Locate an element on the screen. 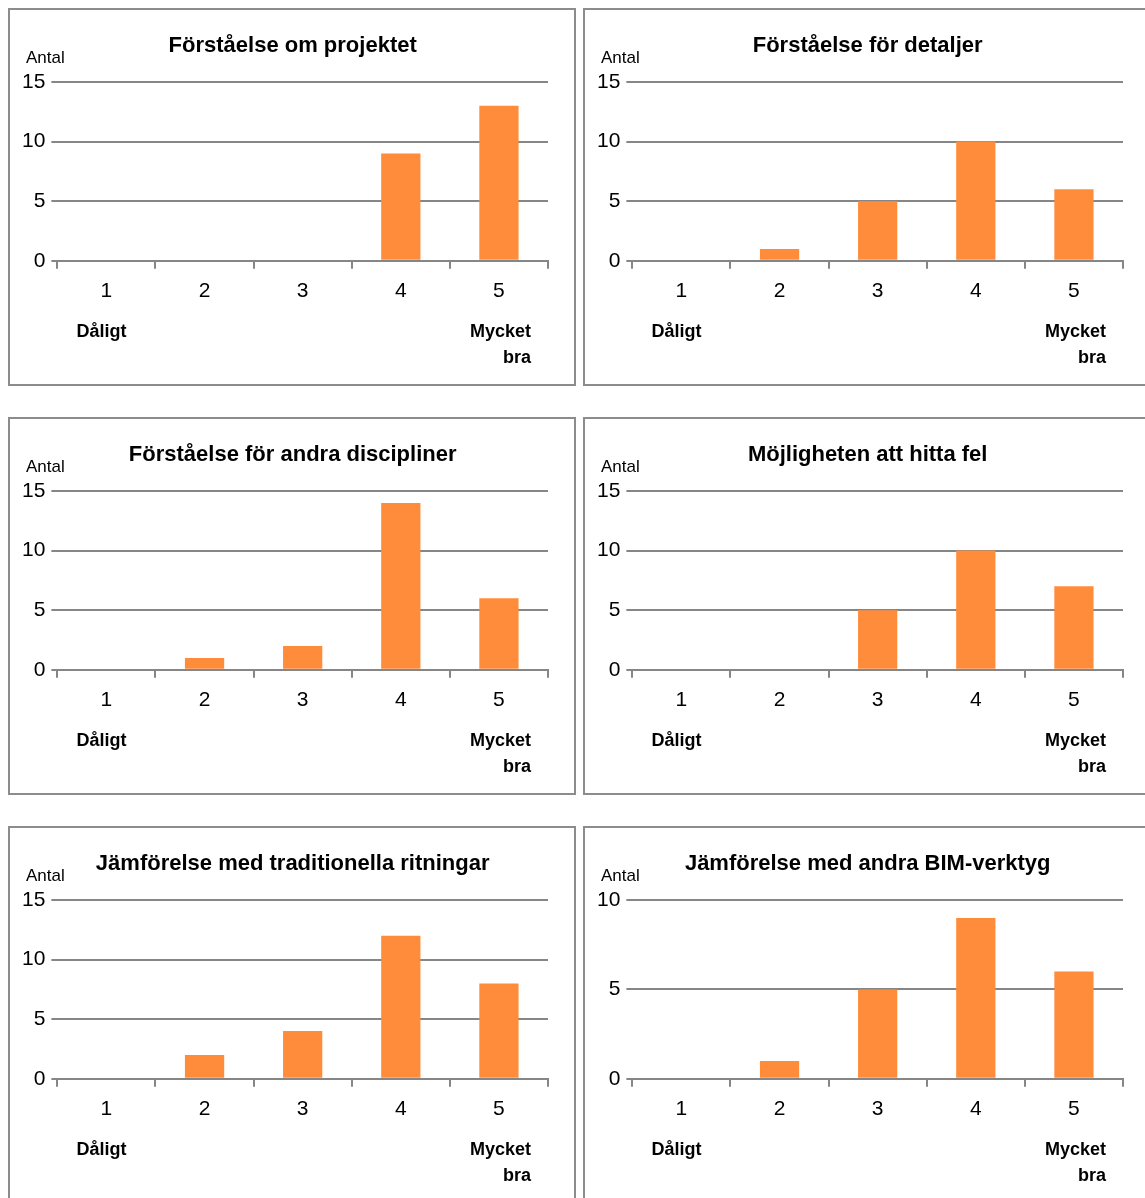  chart-title: Jämförelse med andra BIM-verktyg is located at coordinates (867, 863).